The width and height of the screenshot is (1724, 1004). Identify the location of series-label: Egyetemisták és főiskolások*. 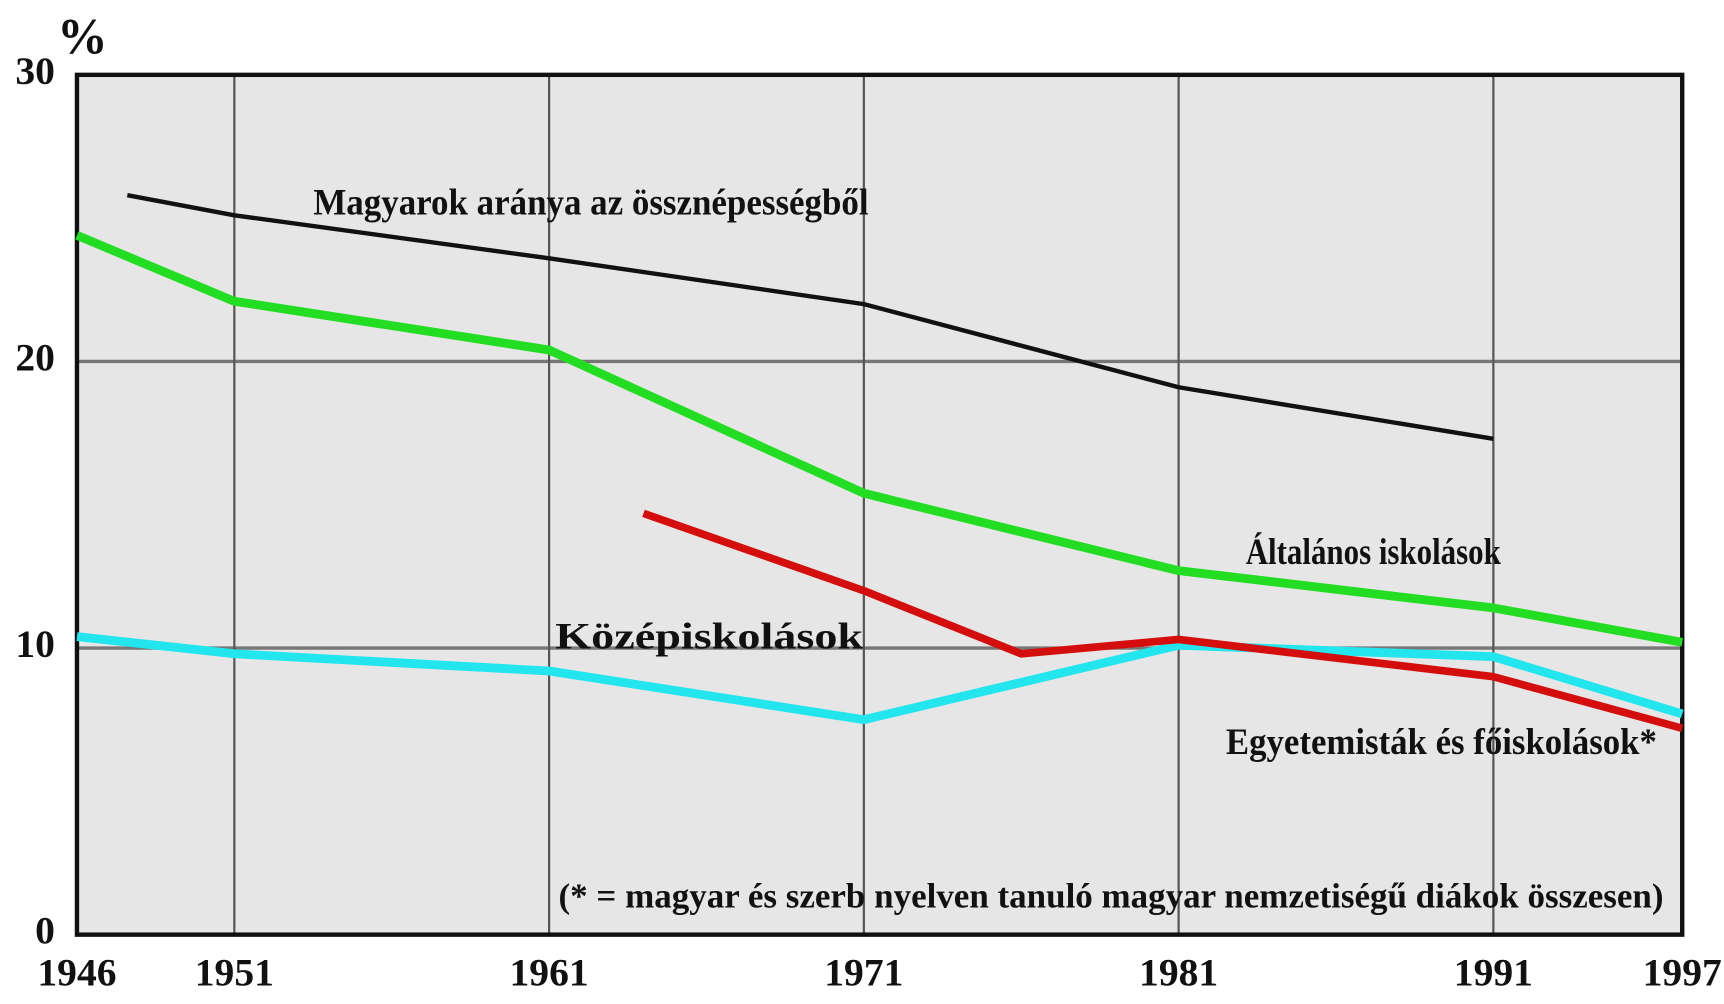
(1441, 742).